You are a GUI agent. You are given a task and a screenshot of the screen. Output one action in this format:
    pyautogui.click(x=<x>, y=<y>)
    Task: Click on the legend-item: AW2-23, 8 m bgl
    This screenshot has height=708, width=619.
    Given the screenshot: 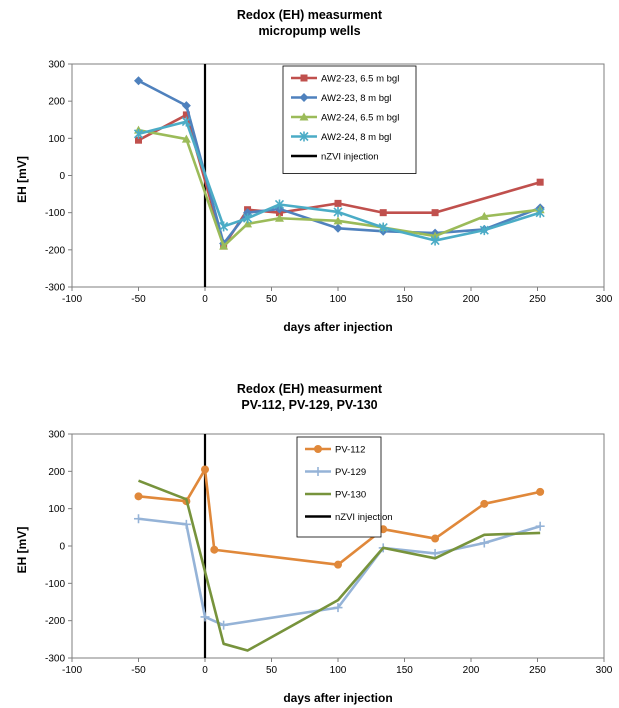 What is the action you would take?
    pyautogui.click(x=341, y=98)
    